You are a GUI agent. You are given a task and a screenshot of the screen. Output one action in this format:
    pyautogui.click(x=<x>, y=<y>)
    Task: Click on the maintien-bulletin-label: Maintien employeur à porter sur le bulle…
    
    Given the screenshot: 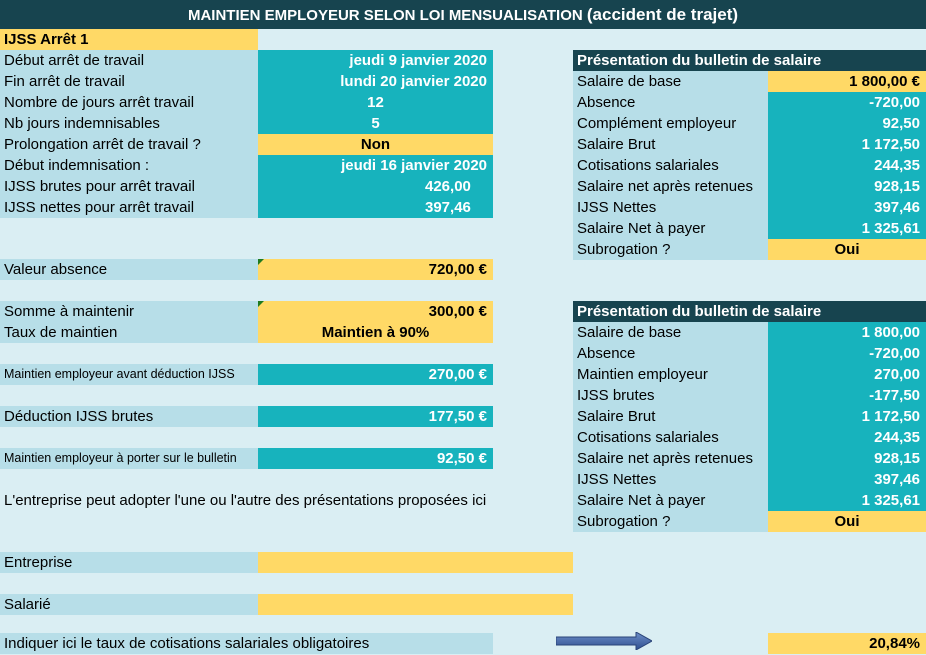 What is the action you would take?
    pyautogui.click(x=129, y=458)
    